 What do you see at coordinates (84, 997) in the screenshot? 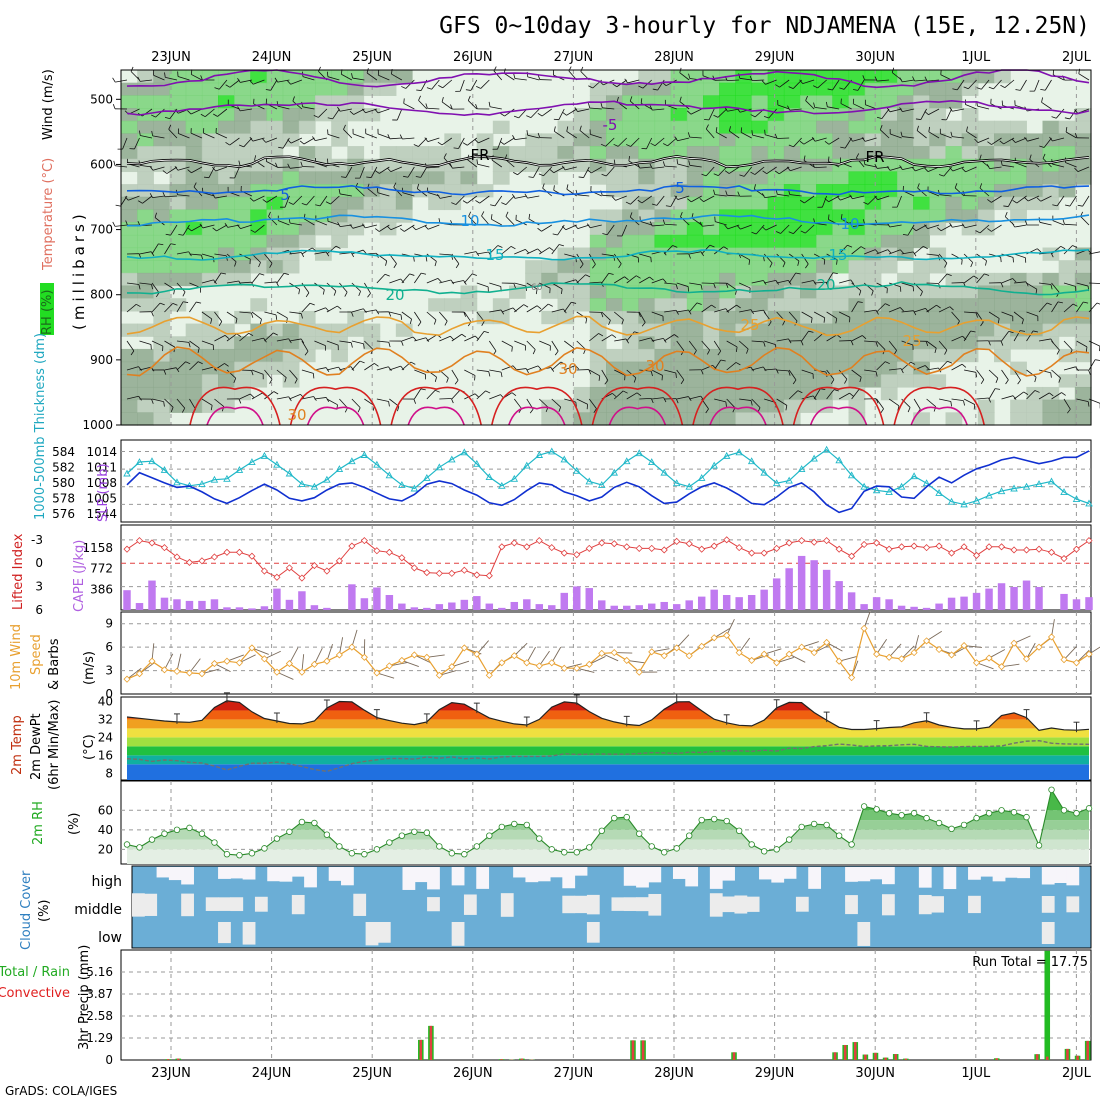
I see `precip-axis-label: 3hr Precip (mm)` at bounding box center [84, 997].